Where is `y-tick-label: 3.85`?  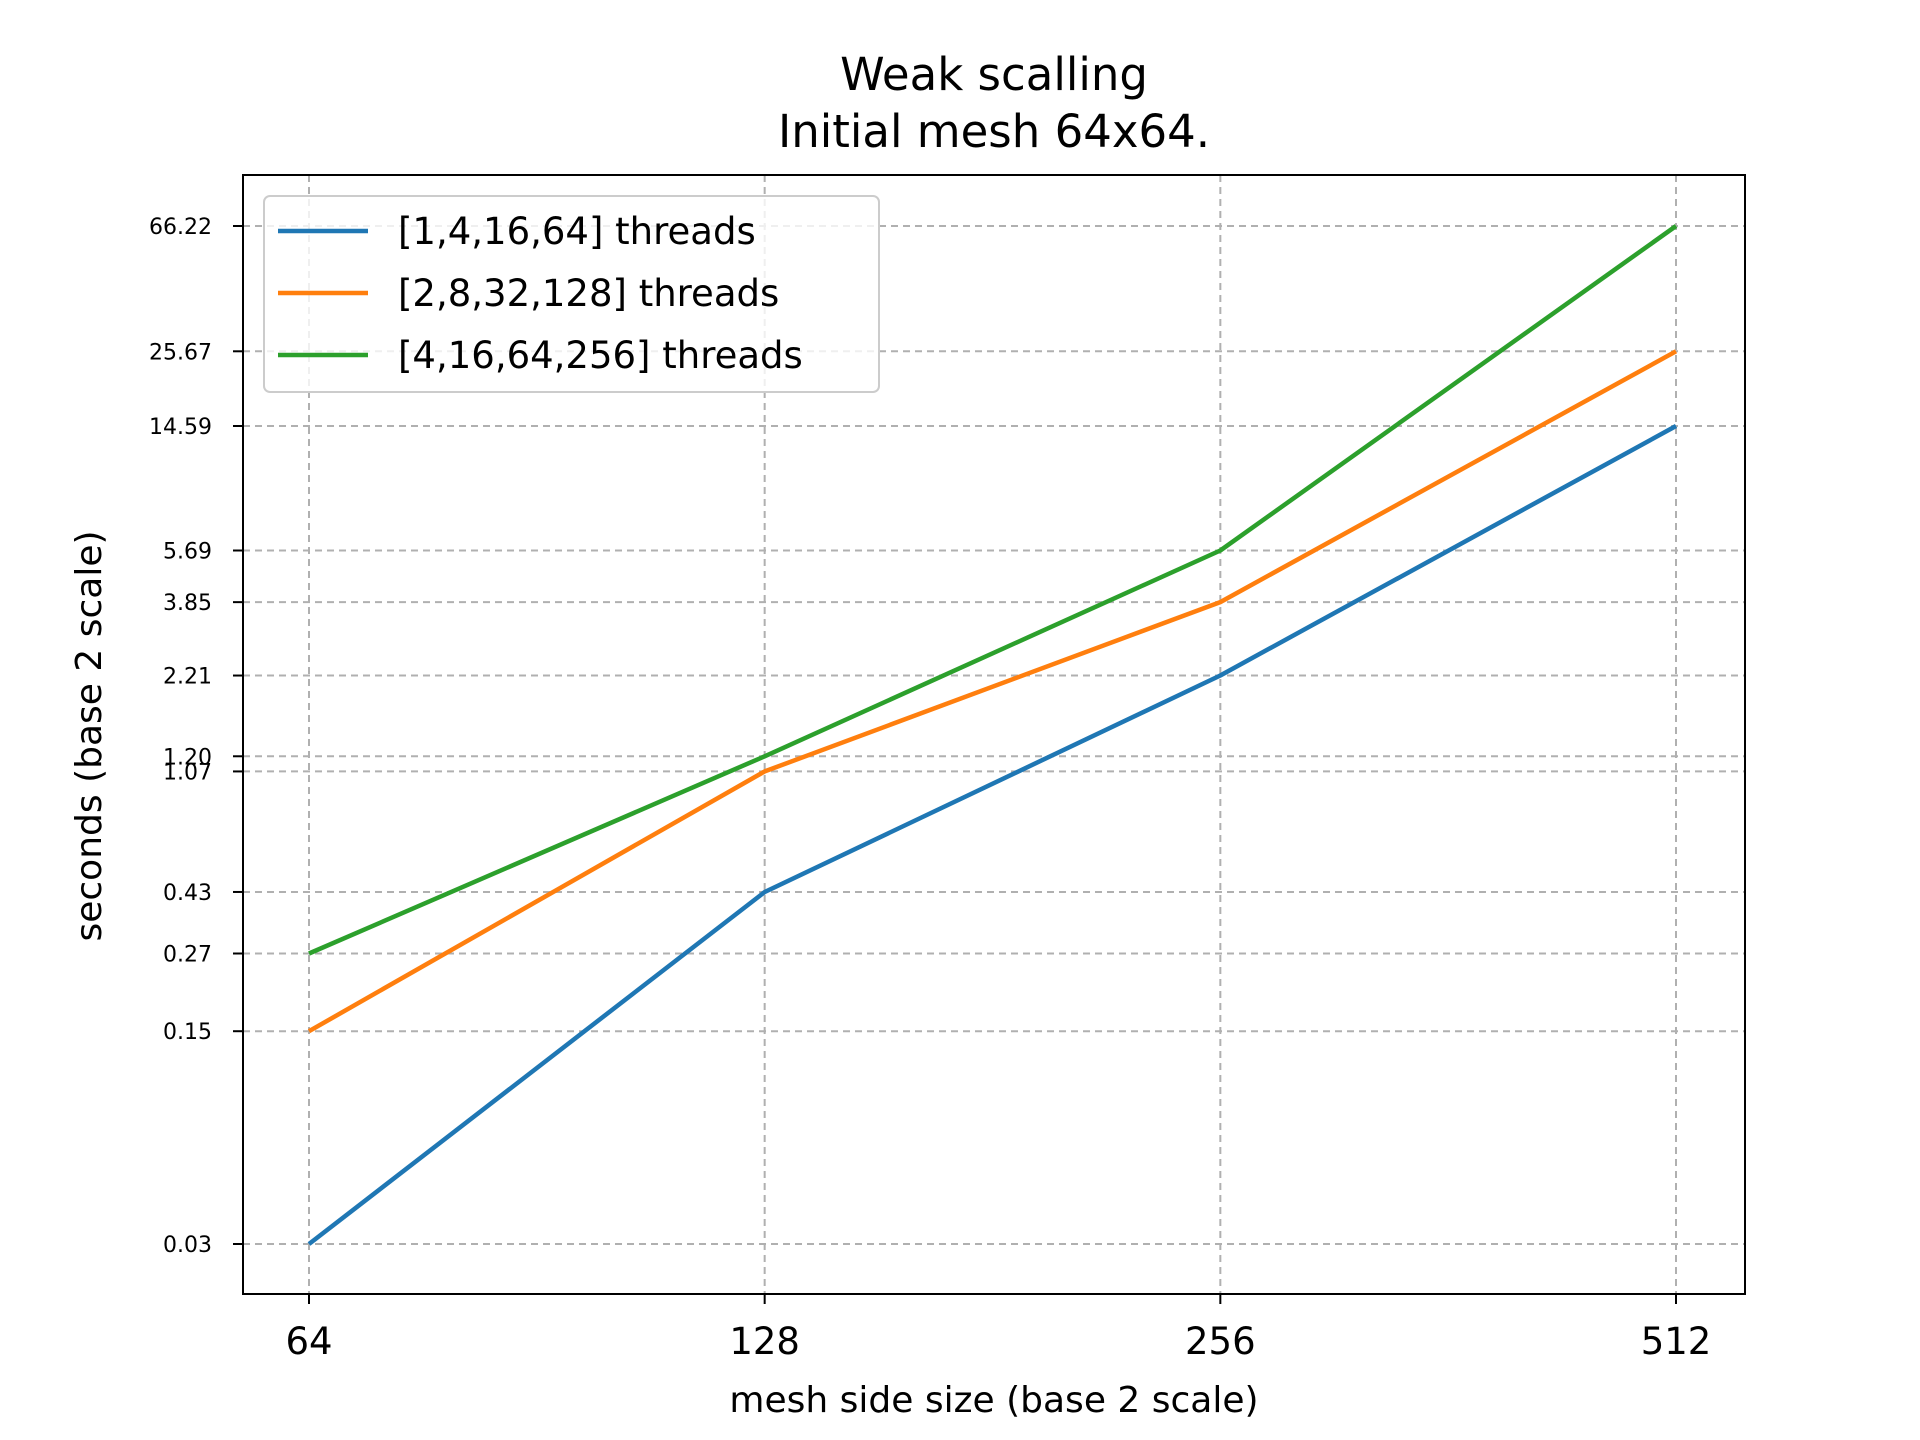 y-tick-label: 3.85 is located at coordinates (187, 603).